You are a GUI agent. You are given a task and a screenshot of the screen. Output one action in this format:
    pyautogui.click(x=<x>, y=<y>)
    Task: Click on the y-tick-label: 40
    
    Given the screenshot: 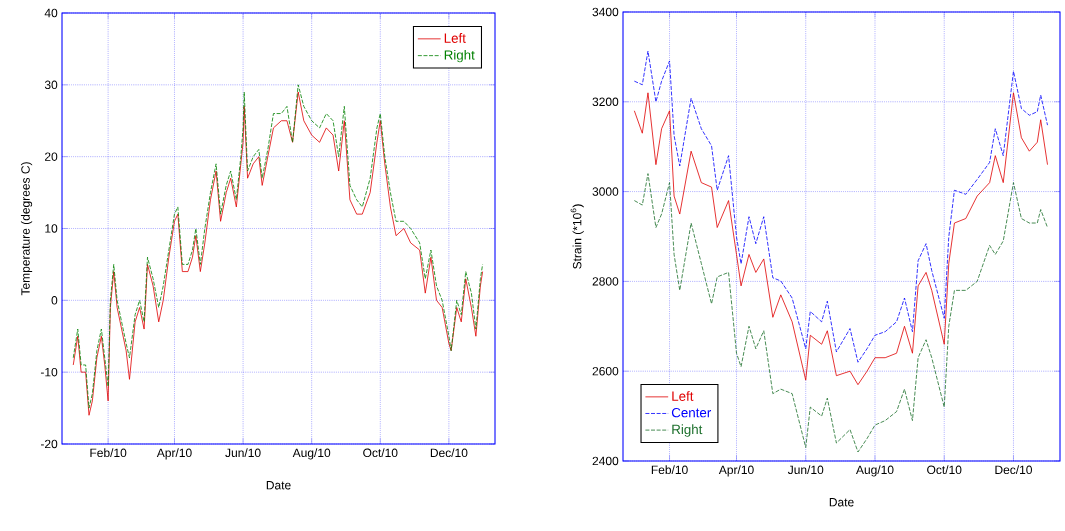 What is the action you would take?
    pyautogui.click(x=51, y=13)
    